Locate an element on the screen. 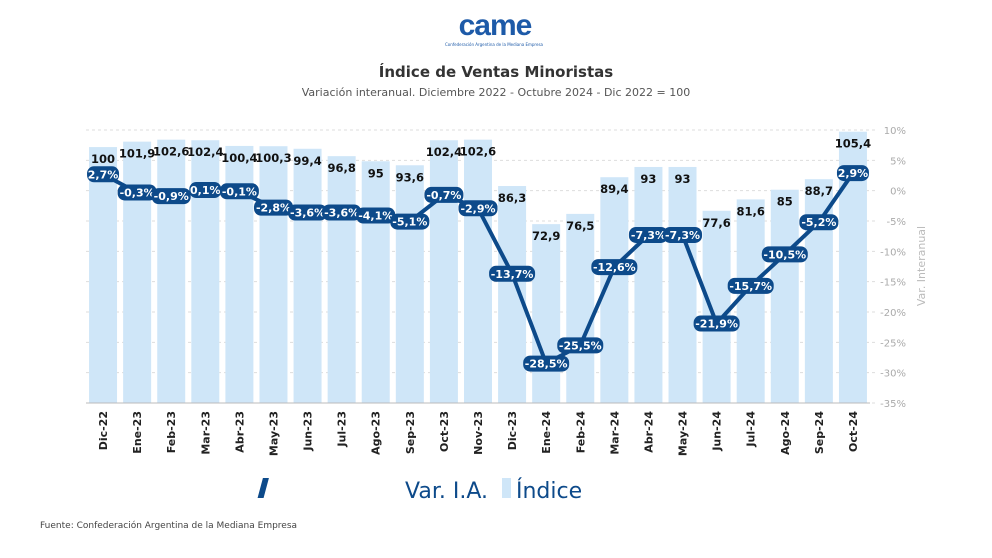  bar-value-label: 86,3 is located at coordinates (512, 198).